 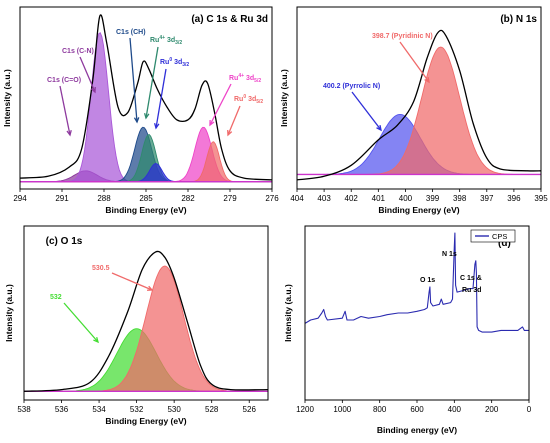 What do you see at coordinates (487, 198) in the screenshot?
I see `panel-b-x-tick-label: 397` at bounding box center [487, 198].